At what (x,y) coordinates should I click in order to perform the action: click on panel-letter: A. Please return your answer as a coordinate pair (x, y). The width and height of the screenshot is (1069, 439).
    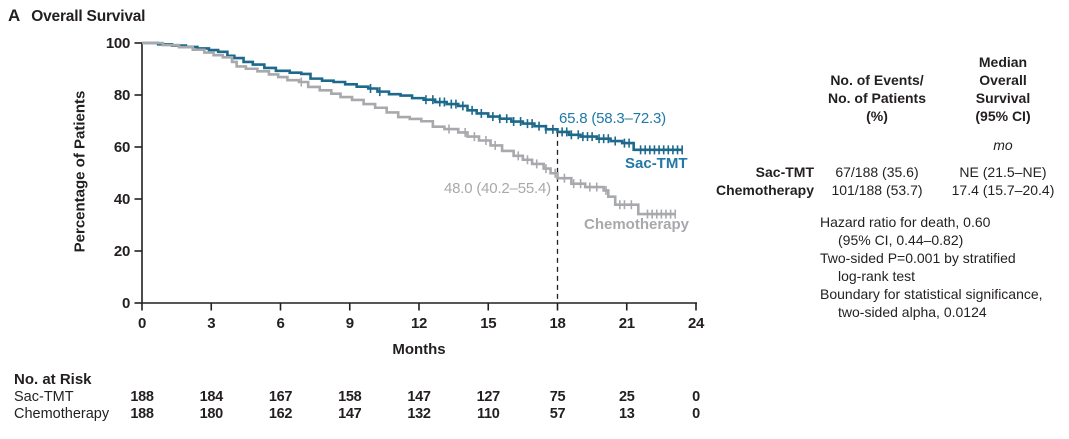
    Looking at the image, I should click on (14, 15).